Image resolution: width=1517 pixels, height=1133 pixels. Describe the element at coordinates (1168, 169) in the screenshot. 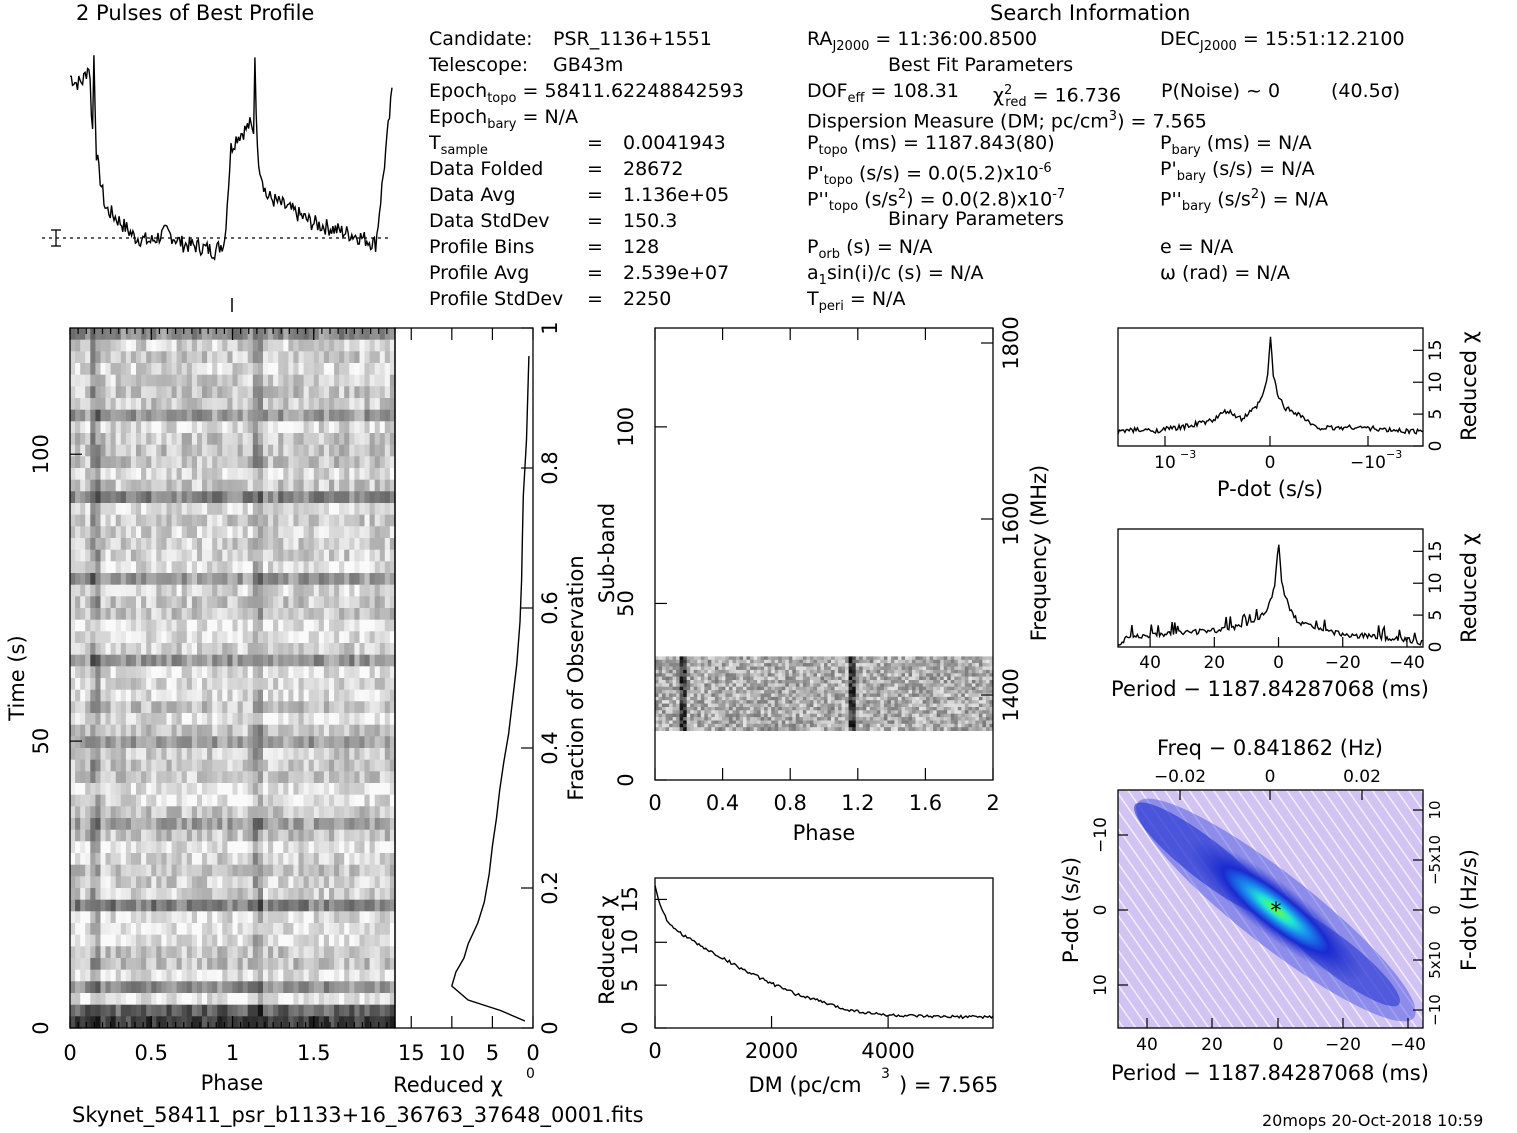

I see `pdbary-label: P'` at that location.